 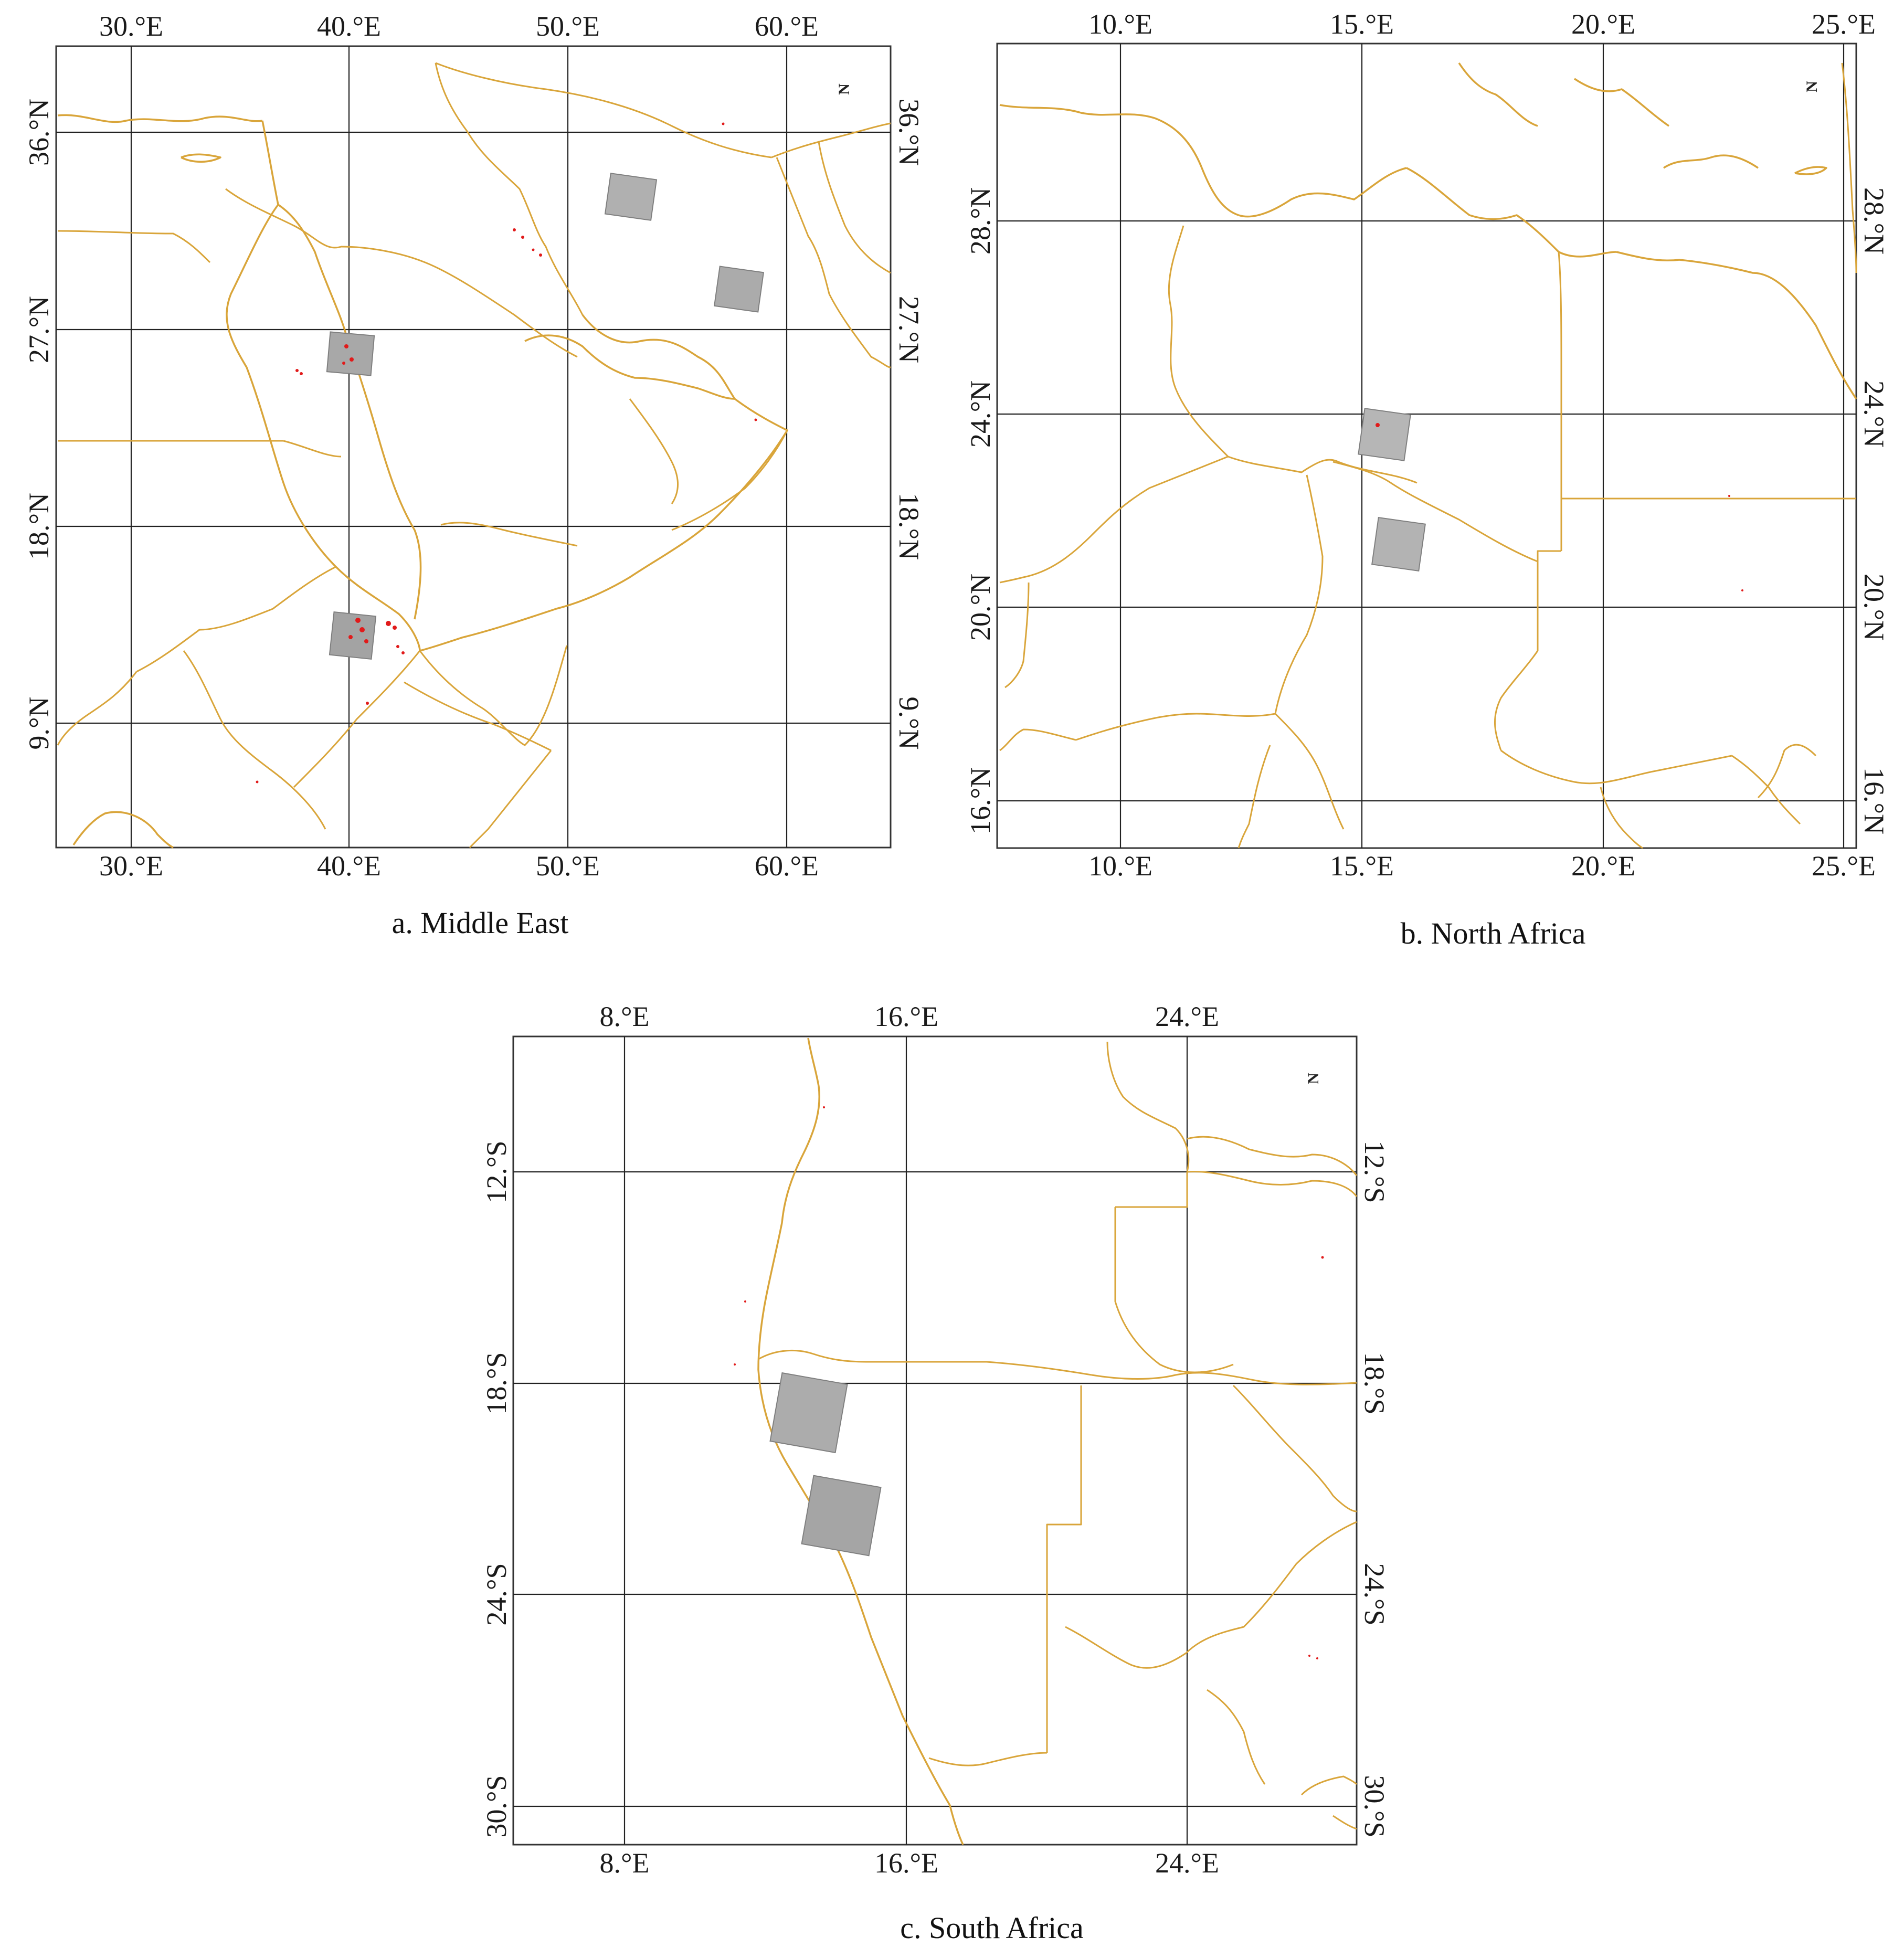 I want to click on caption-south-africa: c. South Africa, so click(x=992, y=1928).